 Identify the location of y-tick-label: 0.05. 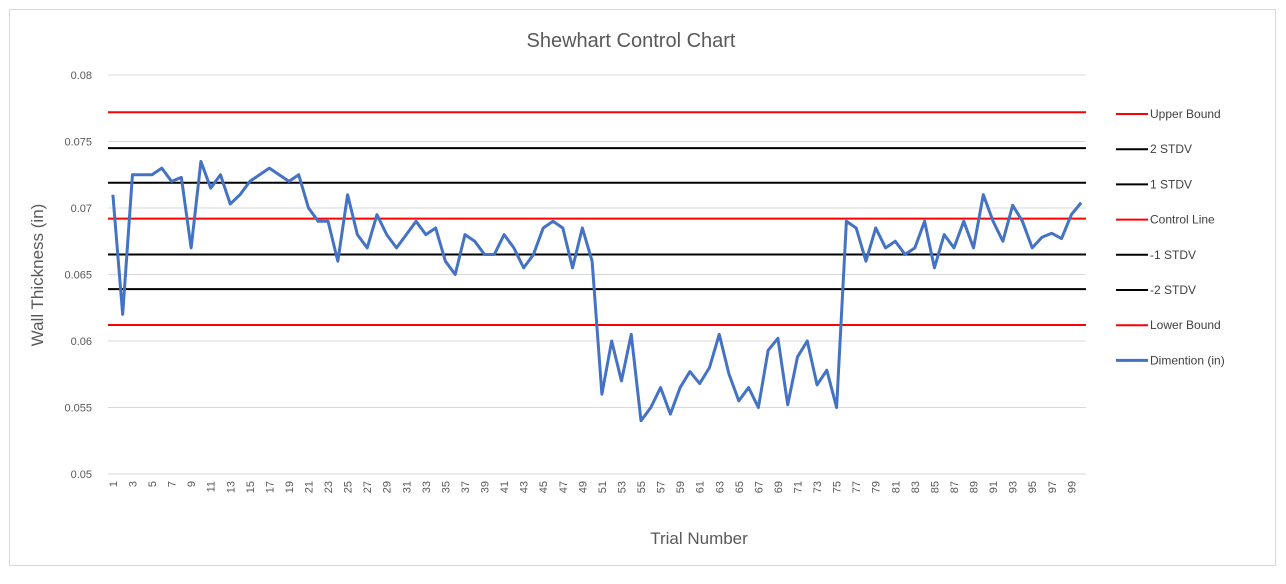
(81, 475).